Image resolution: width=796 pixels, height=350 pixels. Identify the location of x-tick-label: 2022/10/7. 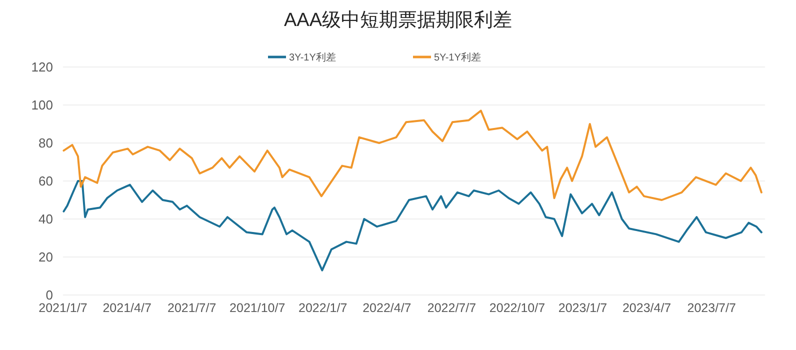
(517, 308).